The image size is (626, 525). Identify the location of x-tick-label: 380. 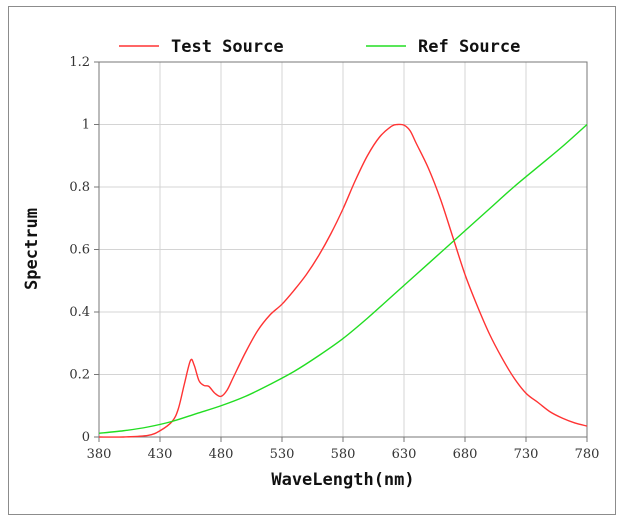
(99, 454).